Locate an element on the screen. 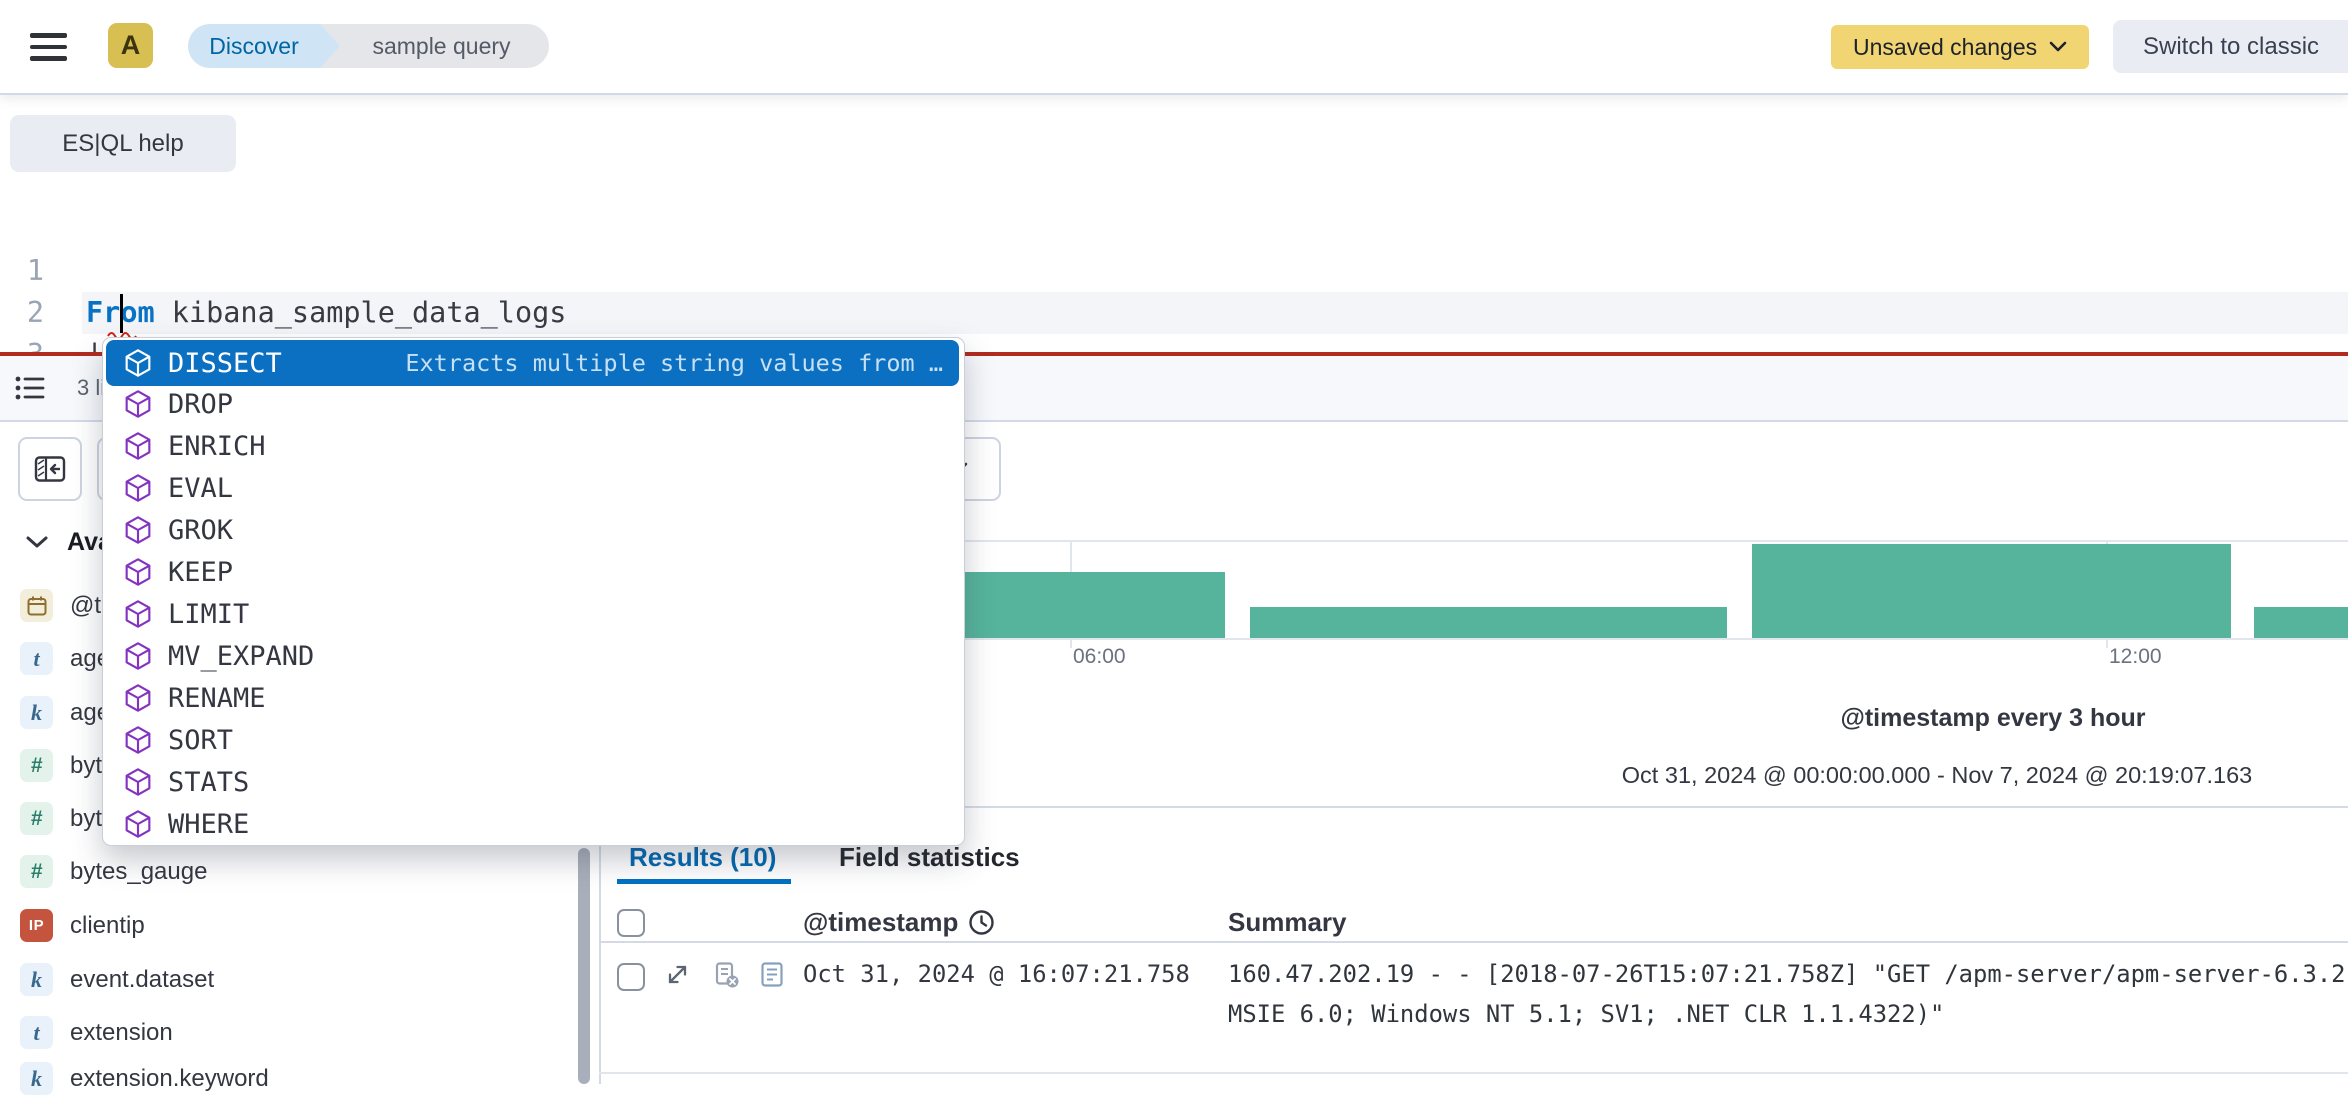 This screenshot has width=2348, height=1102. command-label: RENAME is located at coordinates (217, 698).